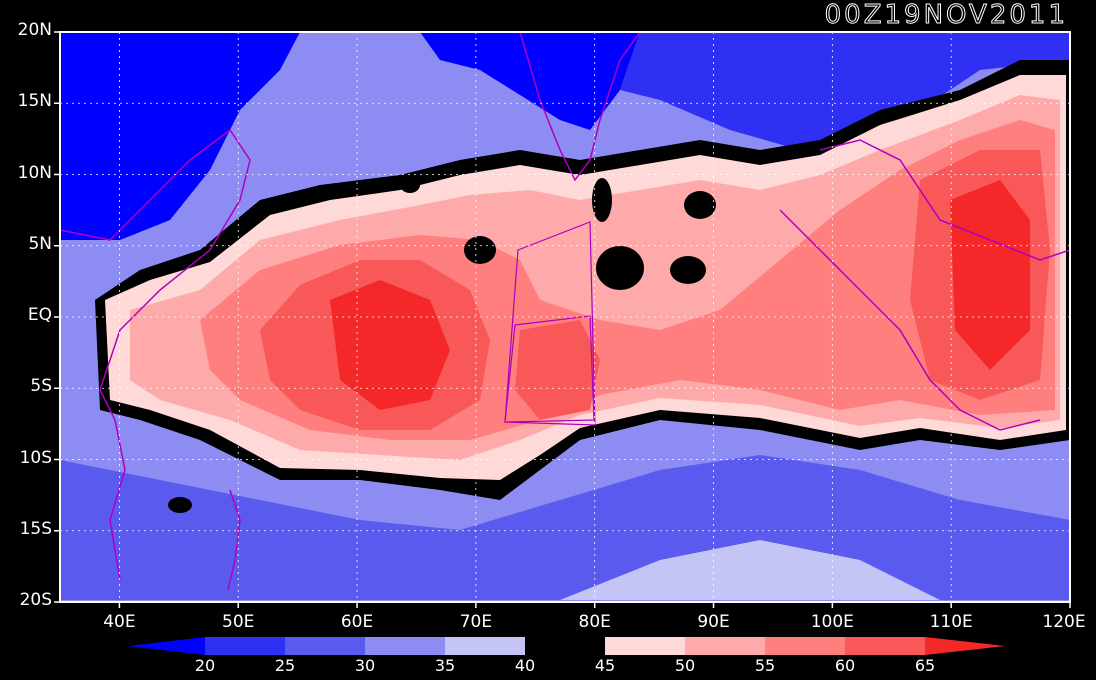 This screenshot has width=1096, height=680. What do you see at coordinates (845, 91) in the screenshot?
I see `contour-region-low-ne` at bounding box center [845, 91].